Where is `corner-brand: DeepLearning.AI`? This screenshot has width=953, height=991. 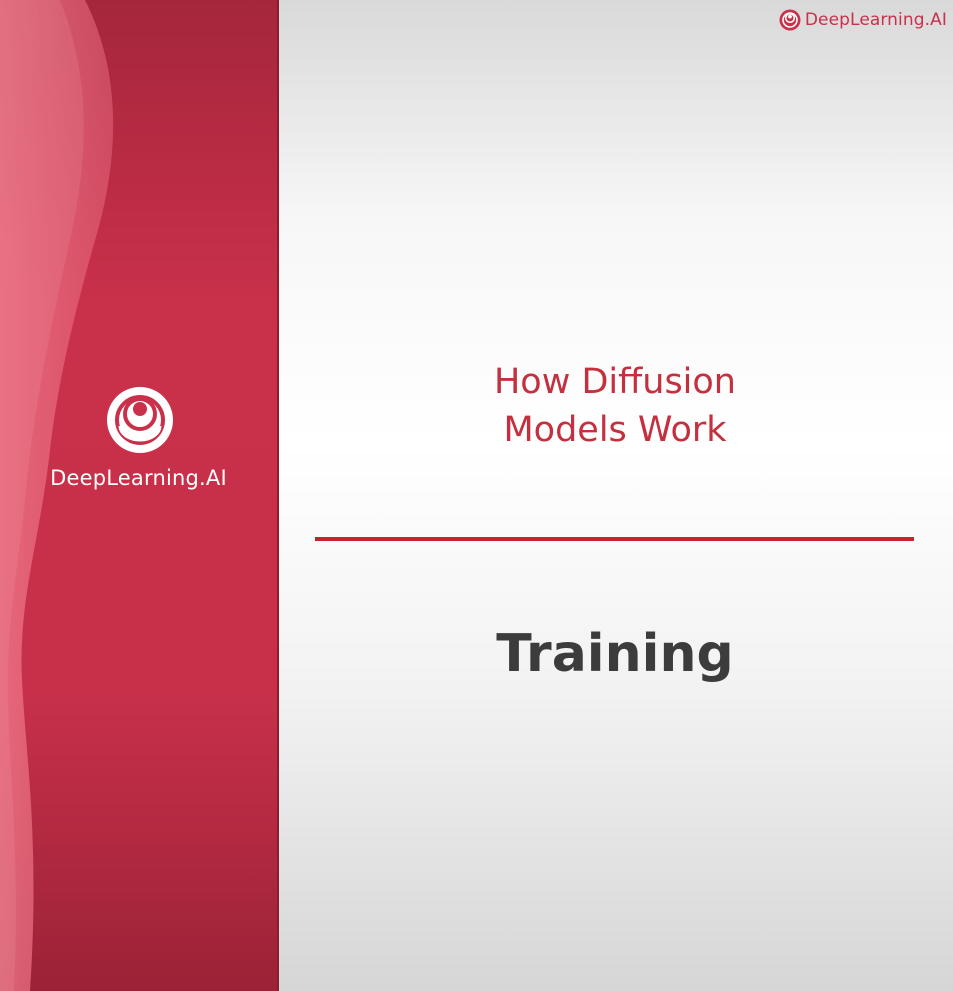
corner-brand: DeepLearning.AI is located at coordinates (863, 20).